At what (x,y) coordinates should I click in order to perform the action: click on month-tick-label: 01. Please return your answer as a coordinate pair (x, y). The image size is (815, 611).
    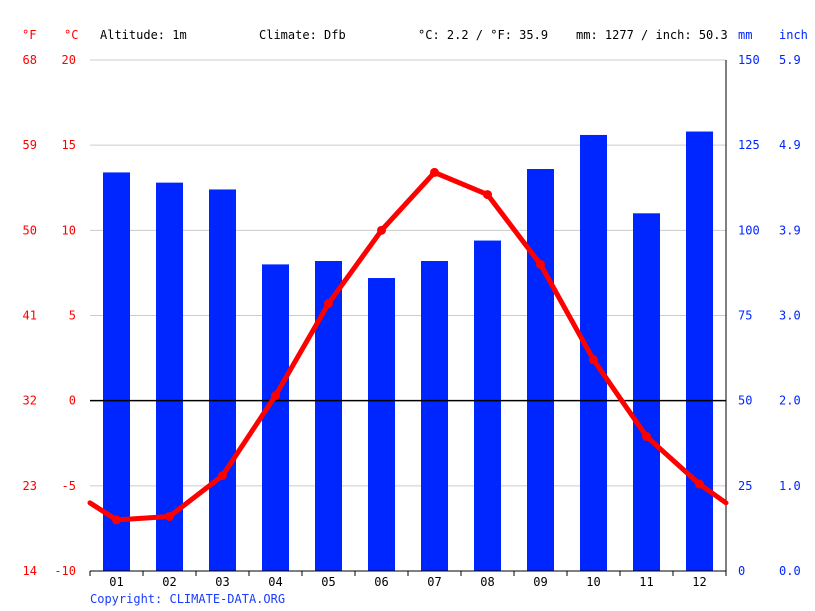
    Looking at the image, I should click on (116, 582).